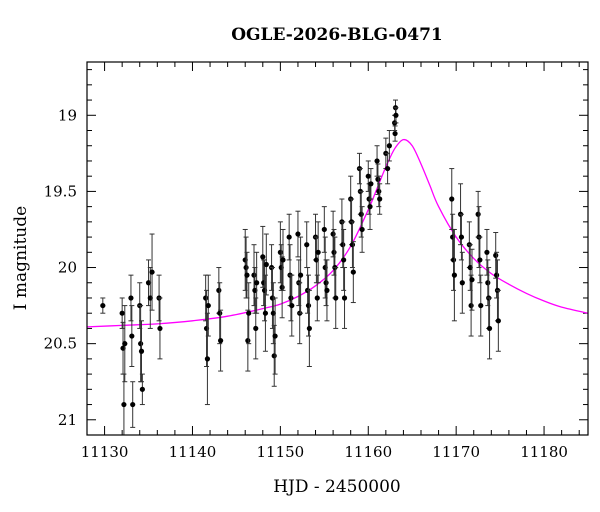 The image size is (600, 512). What do you see at coordinates (544, 452) in the screenshot?
I see `x-tick-label: 11180` at bounding box center [544, 452].